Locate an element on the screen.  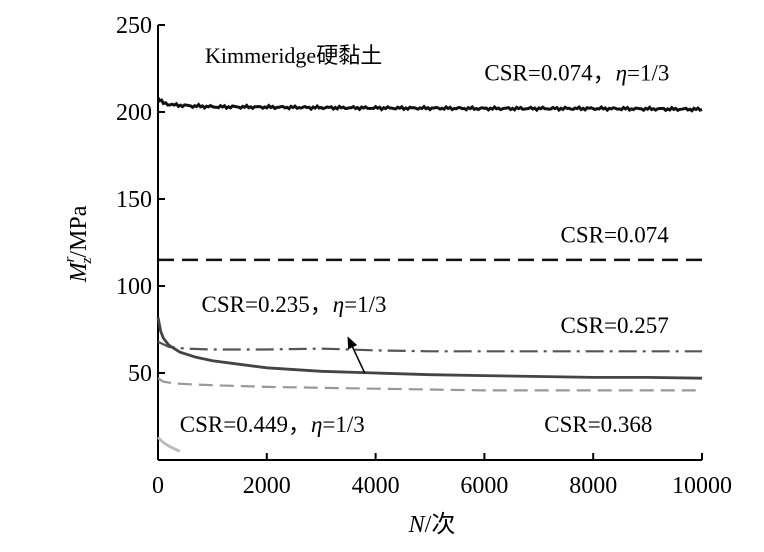
series-line-s4 is located at coordinates (429, 348).